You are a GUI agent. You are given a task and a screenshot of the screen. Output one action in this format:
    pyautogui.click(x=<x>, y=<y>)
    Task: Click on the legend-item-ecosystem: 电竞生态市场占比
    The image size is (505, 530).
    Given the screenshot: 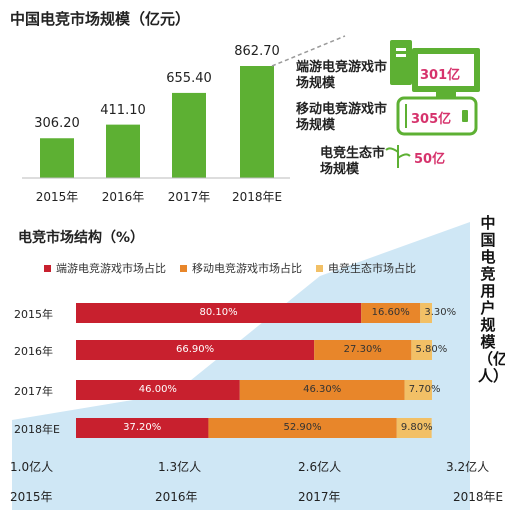 What is the action you would take?
    pyautogui.click(x=366, y=268)
    